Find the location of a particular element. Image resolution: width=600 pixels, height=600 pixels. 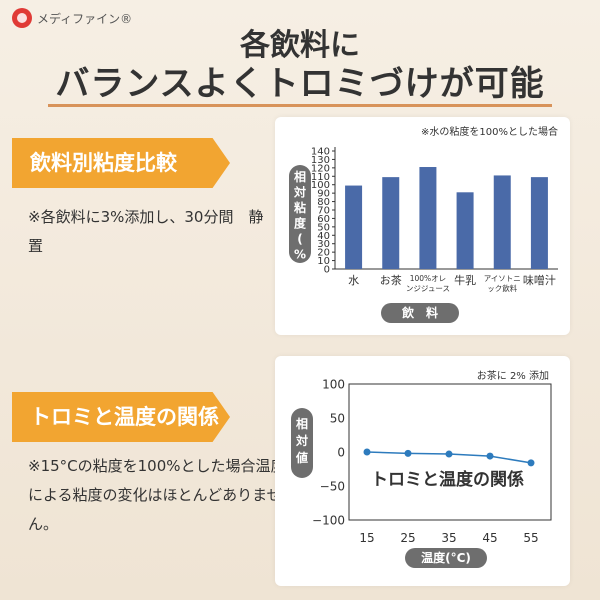

x-tick-label: 100%オレンジジュース is located at coordinates (428, 283).